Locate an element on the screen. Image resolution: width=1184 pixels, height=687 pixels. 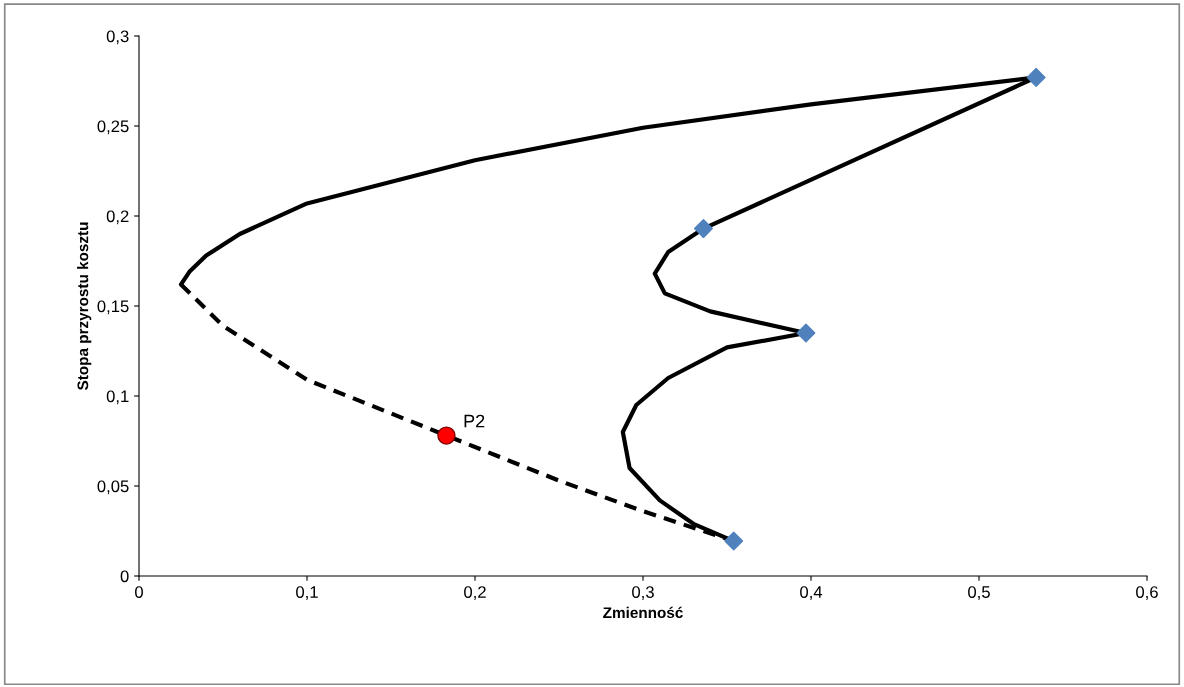
y-tick-label: 0 is located at coordinates (124, 576).